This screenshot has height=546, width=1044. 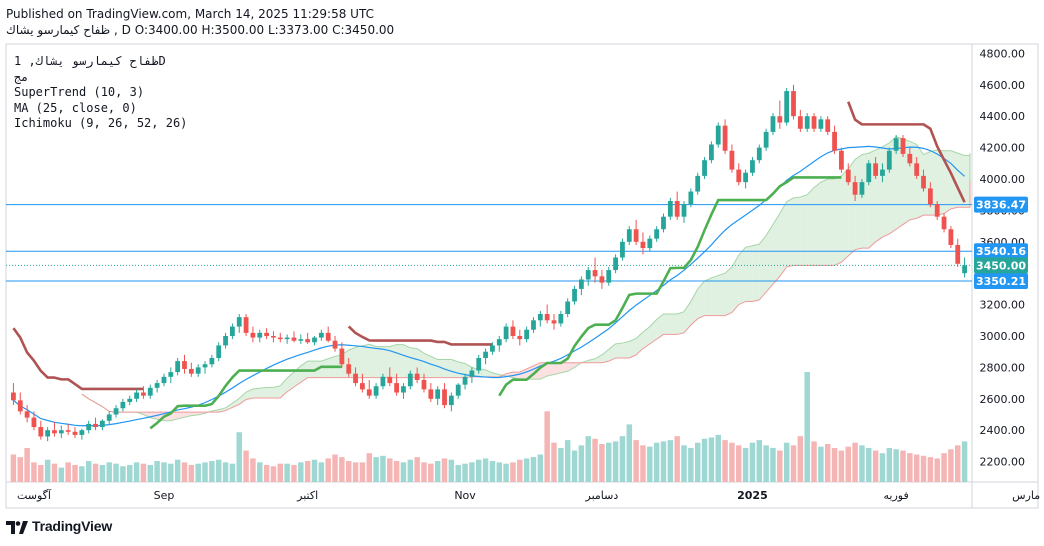 I want to click on legend-symbol: ظفاح كيمارسو يشاك, 1D, so click(x=90, y=61).